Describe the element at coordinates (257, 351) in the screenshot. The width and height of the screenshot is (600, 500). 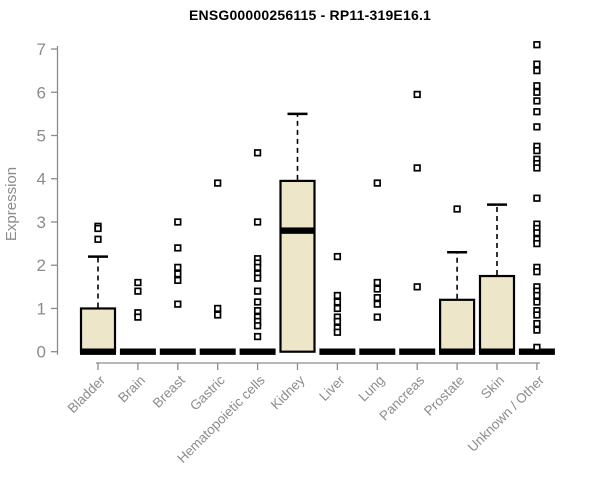
I see `median-hematopoietic-cells` at that location.